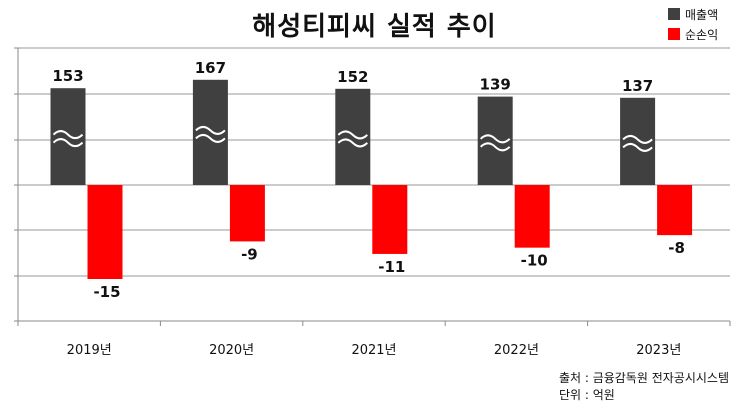  I want to click on x-tick-label-2022년: 2022년, so click(516, 350).